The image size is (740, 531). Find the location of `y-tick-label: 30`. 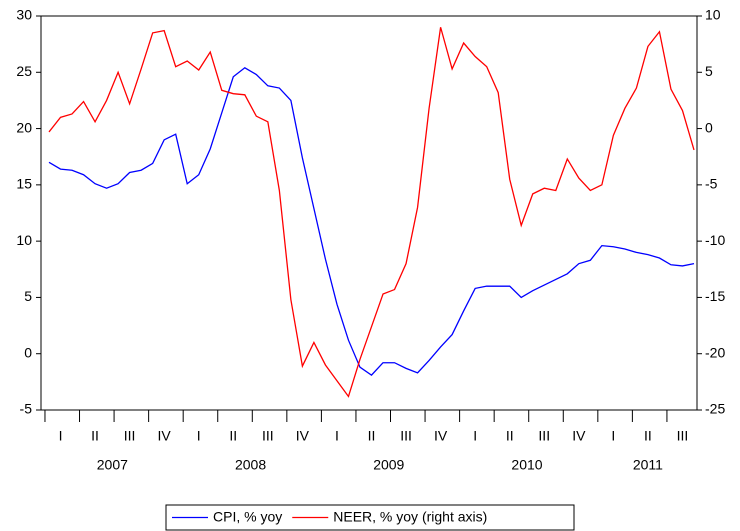

y-tick-label: 30 is located at coordinates (24, 15).